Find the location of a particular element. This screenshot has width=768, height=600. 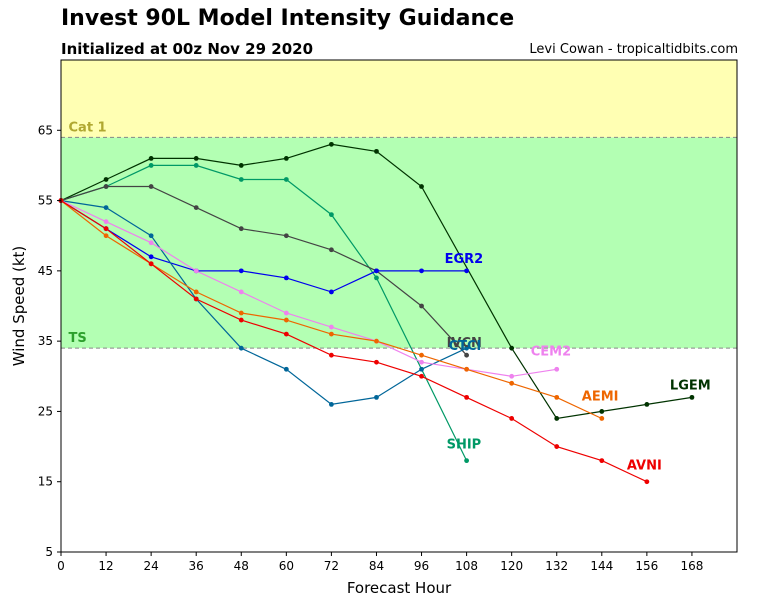

series-label-ivcn: IVCN is located at coordinates (464, 343).